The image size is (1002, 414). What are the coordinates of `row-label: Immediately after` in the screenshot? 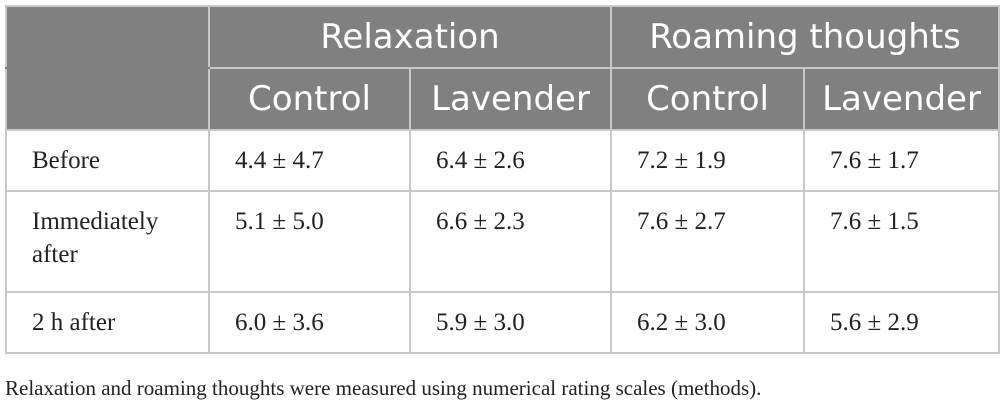 It's located at (107, 241).